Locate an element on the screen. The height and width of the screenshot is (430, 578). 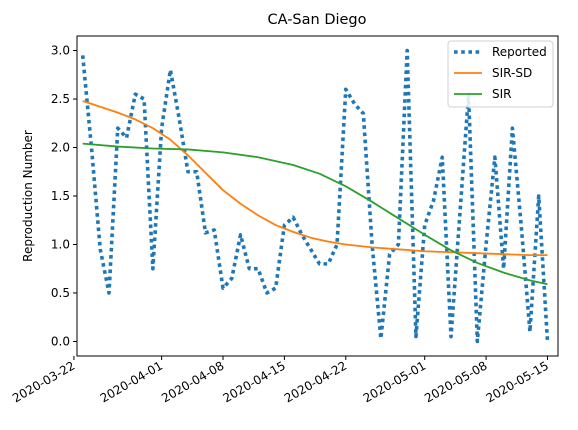
x-tick-label: 2020-05-15 is located at coordinates (517, 381).